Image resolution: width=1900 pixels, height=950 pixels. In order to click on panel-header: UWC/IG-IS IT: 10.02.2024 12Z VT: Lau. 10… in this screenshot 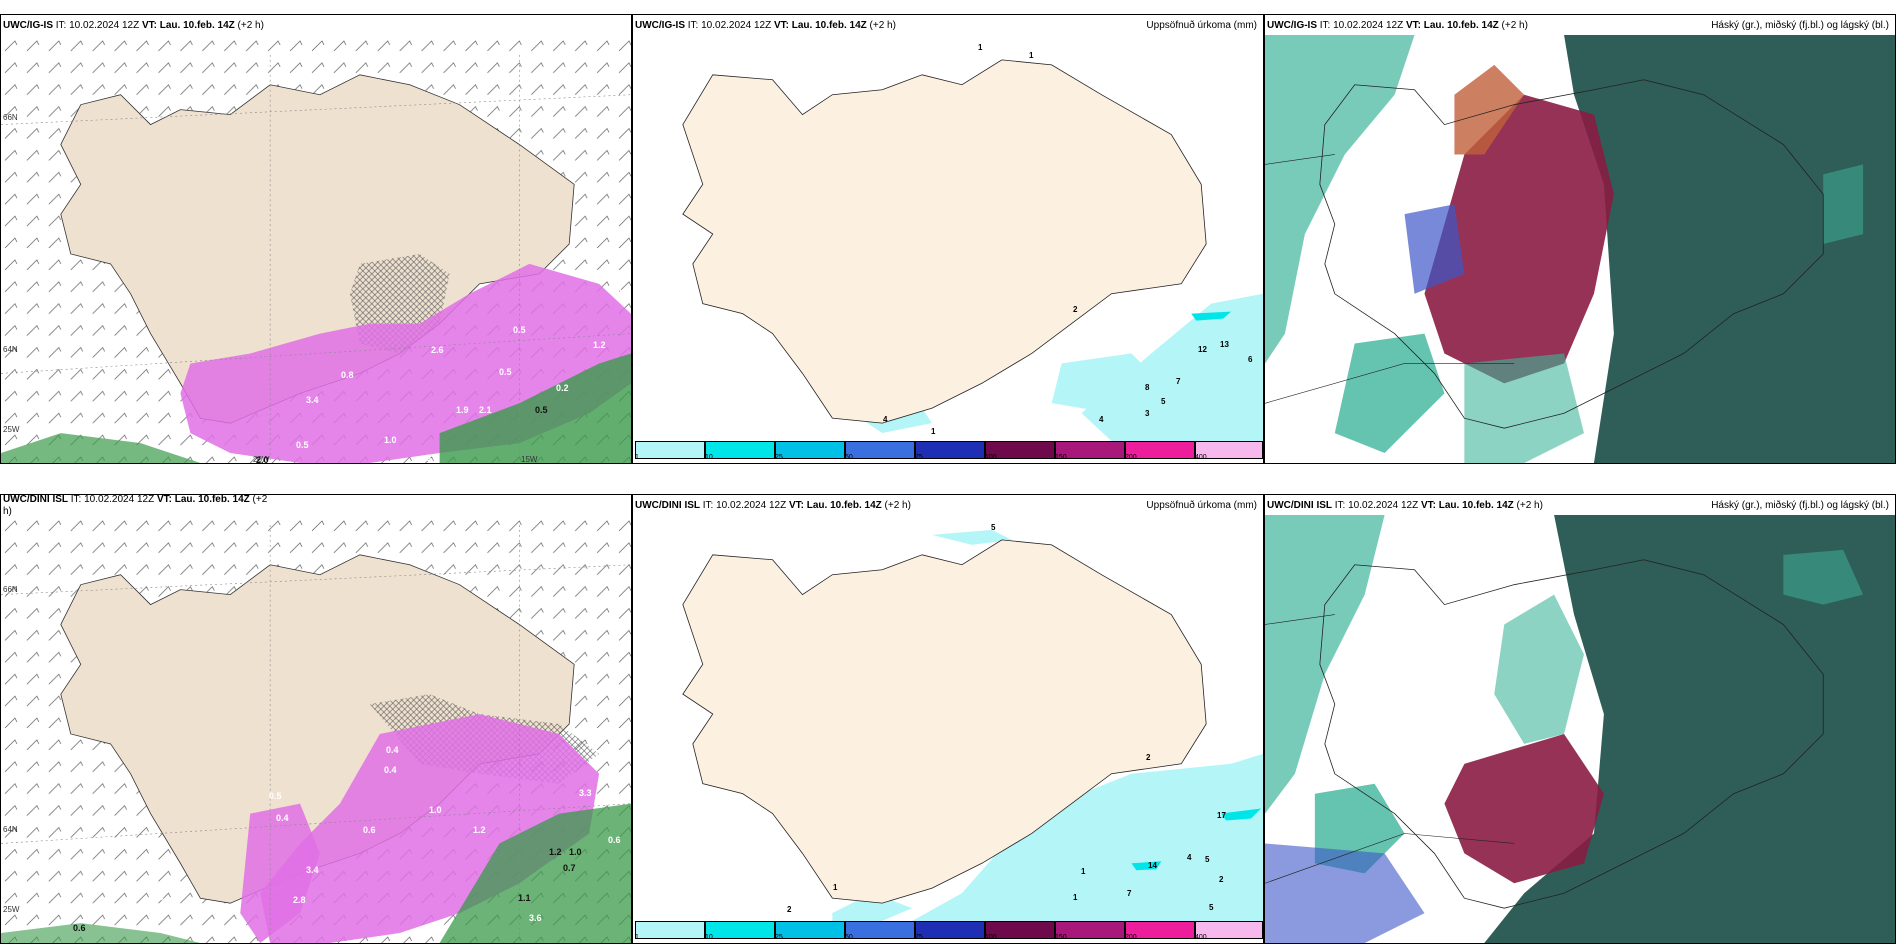, I will do `click(315, 26)`.